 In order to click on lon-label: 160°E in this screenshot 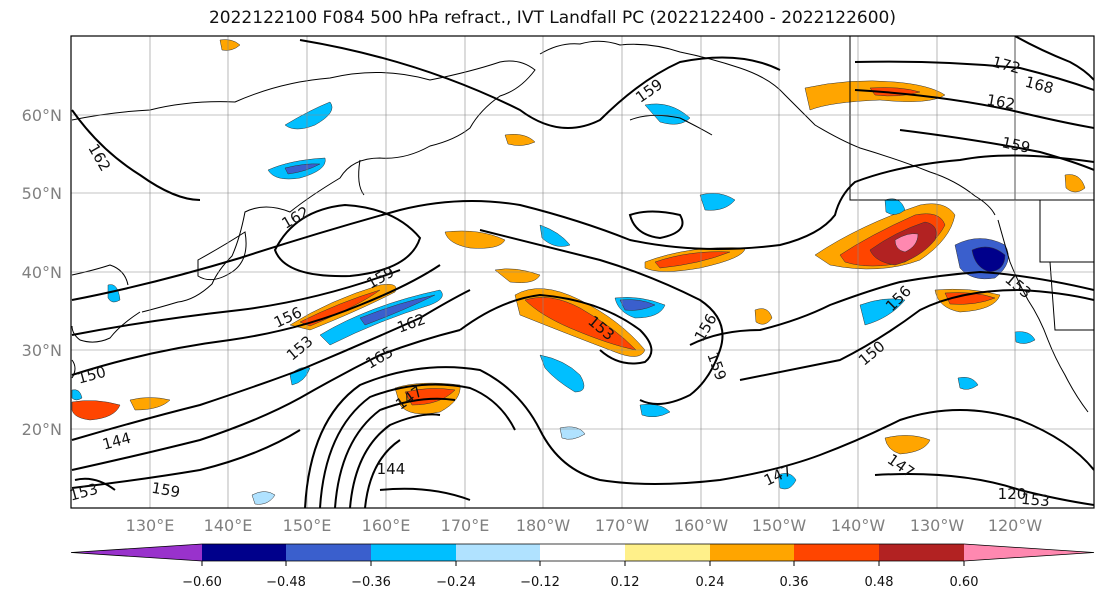, I will do `click(386, 525)`.